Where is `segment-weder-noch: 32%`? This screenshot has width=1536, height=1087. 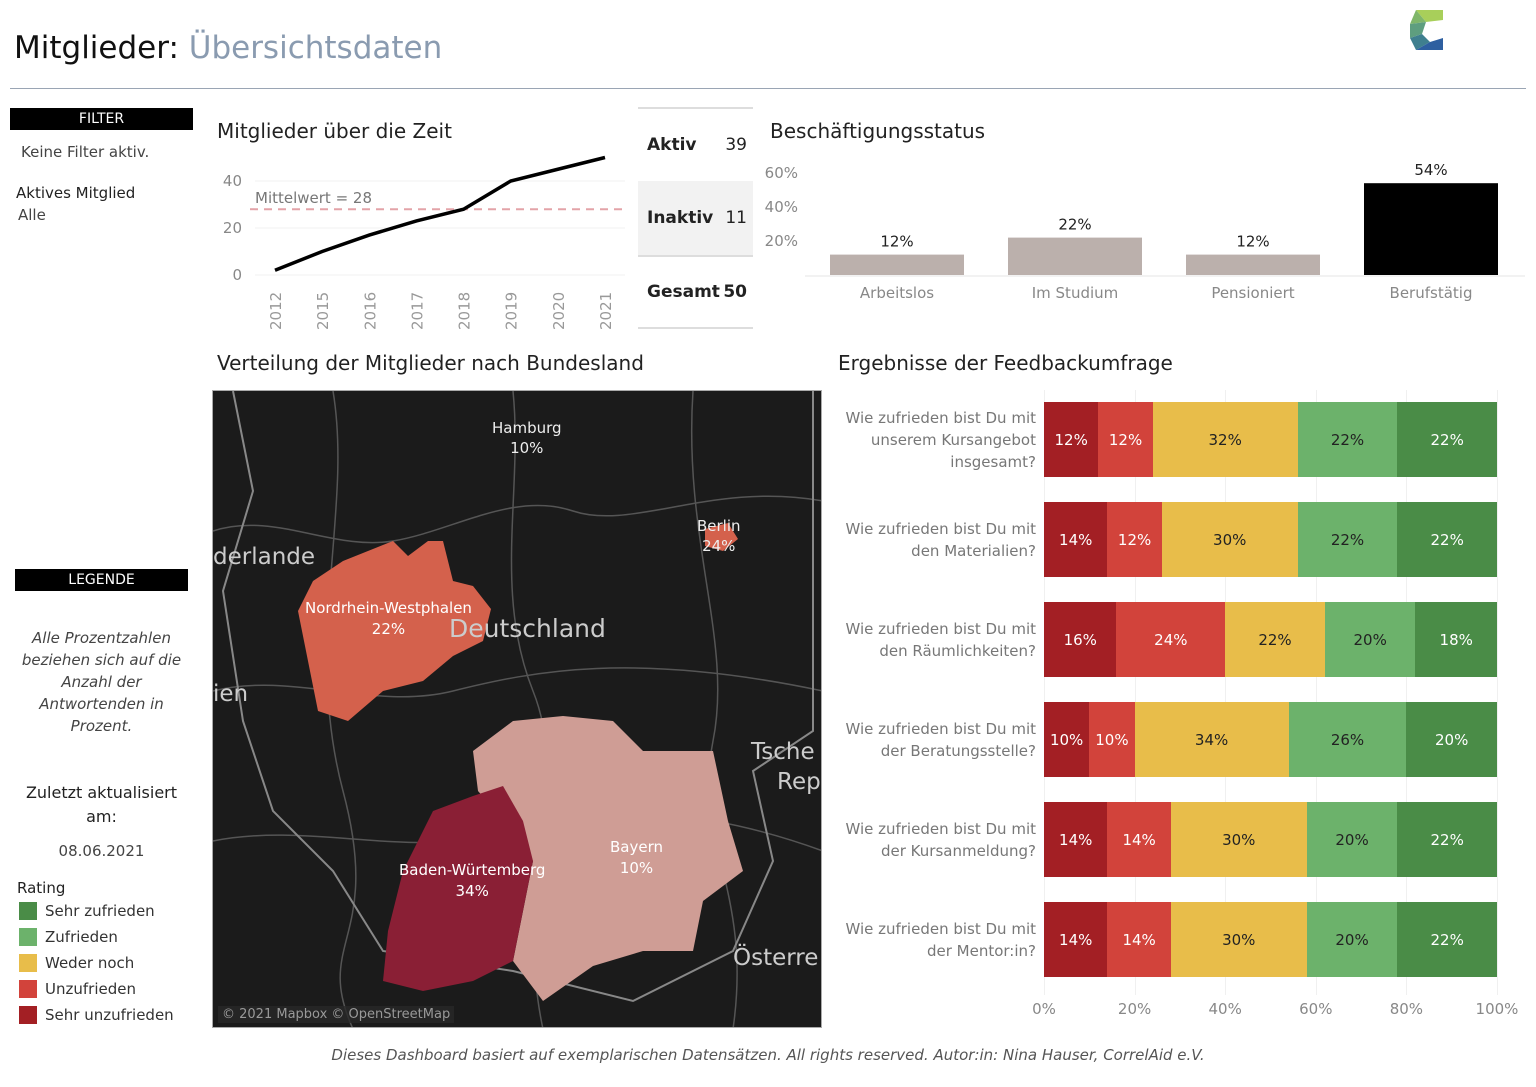
segment-weder-noch: 32% is located at coordinates (1225, 439).